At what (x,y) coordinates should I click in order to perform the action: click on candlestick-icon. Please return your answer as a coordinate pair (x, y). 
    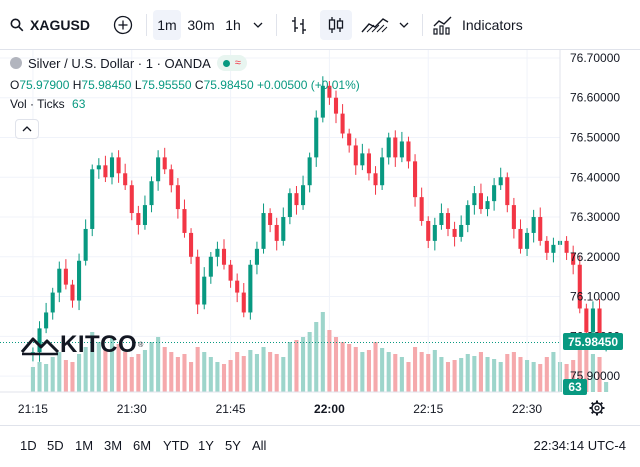
    Looking at the image, I should click on (336, 25).